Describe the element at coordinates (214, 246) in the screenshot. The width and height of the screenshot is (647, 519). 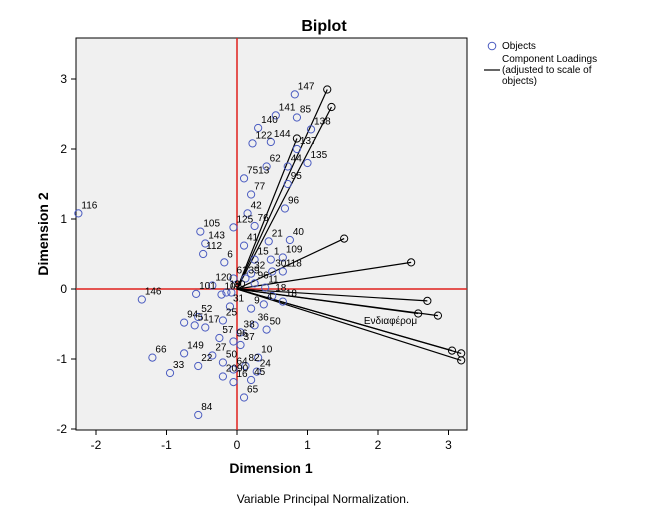
I see `object-label: 112` at that location.